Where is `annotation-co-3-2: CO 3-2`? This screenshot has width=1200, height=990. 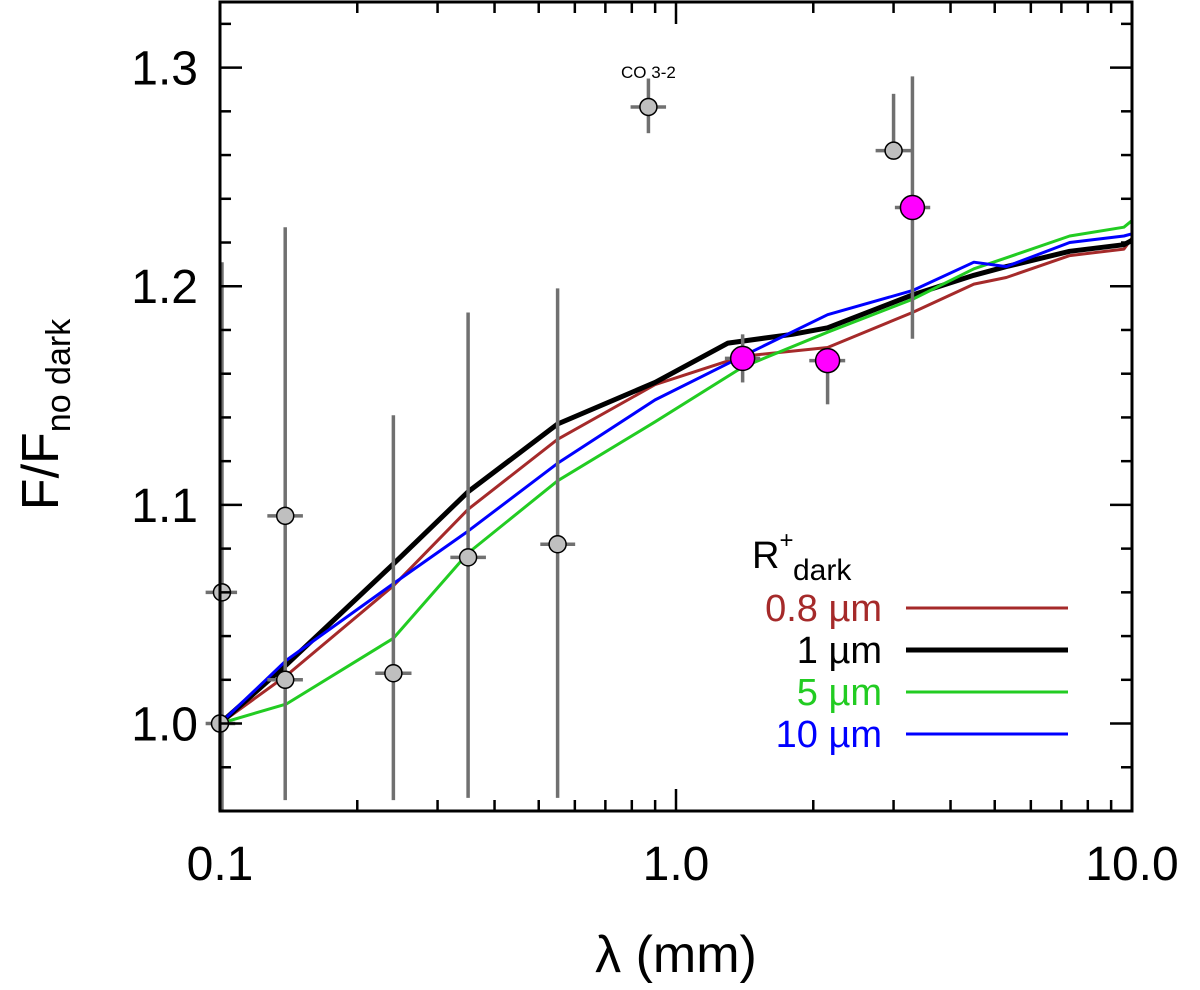 annotation-co-3-2: CO 3-2 is located at coordinates (648, 72).